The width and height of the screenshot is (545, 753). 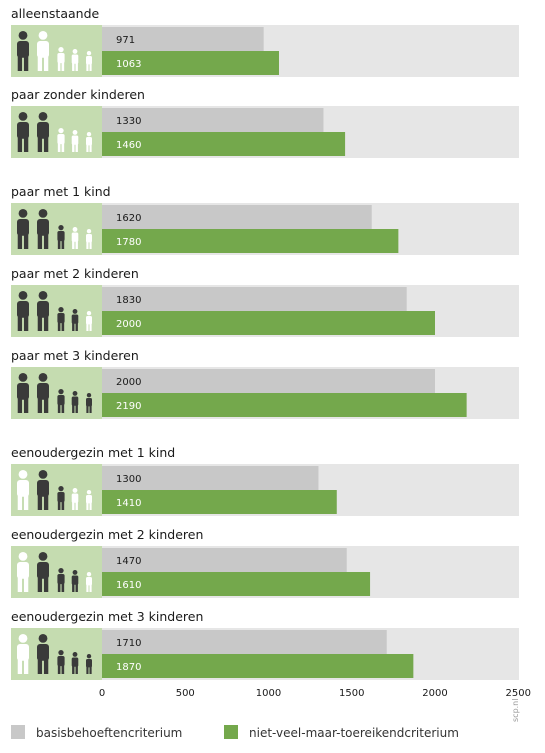 I want to click on group-title: eenoudergezin met 2 kinderen, so click(x=107, y=534).